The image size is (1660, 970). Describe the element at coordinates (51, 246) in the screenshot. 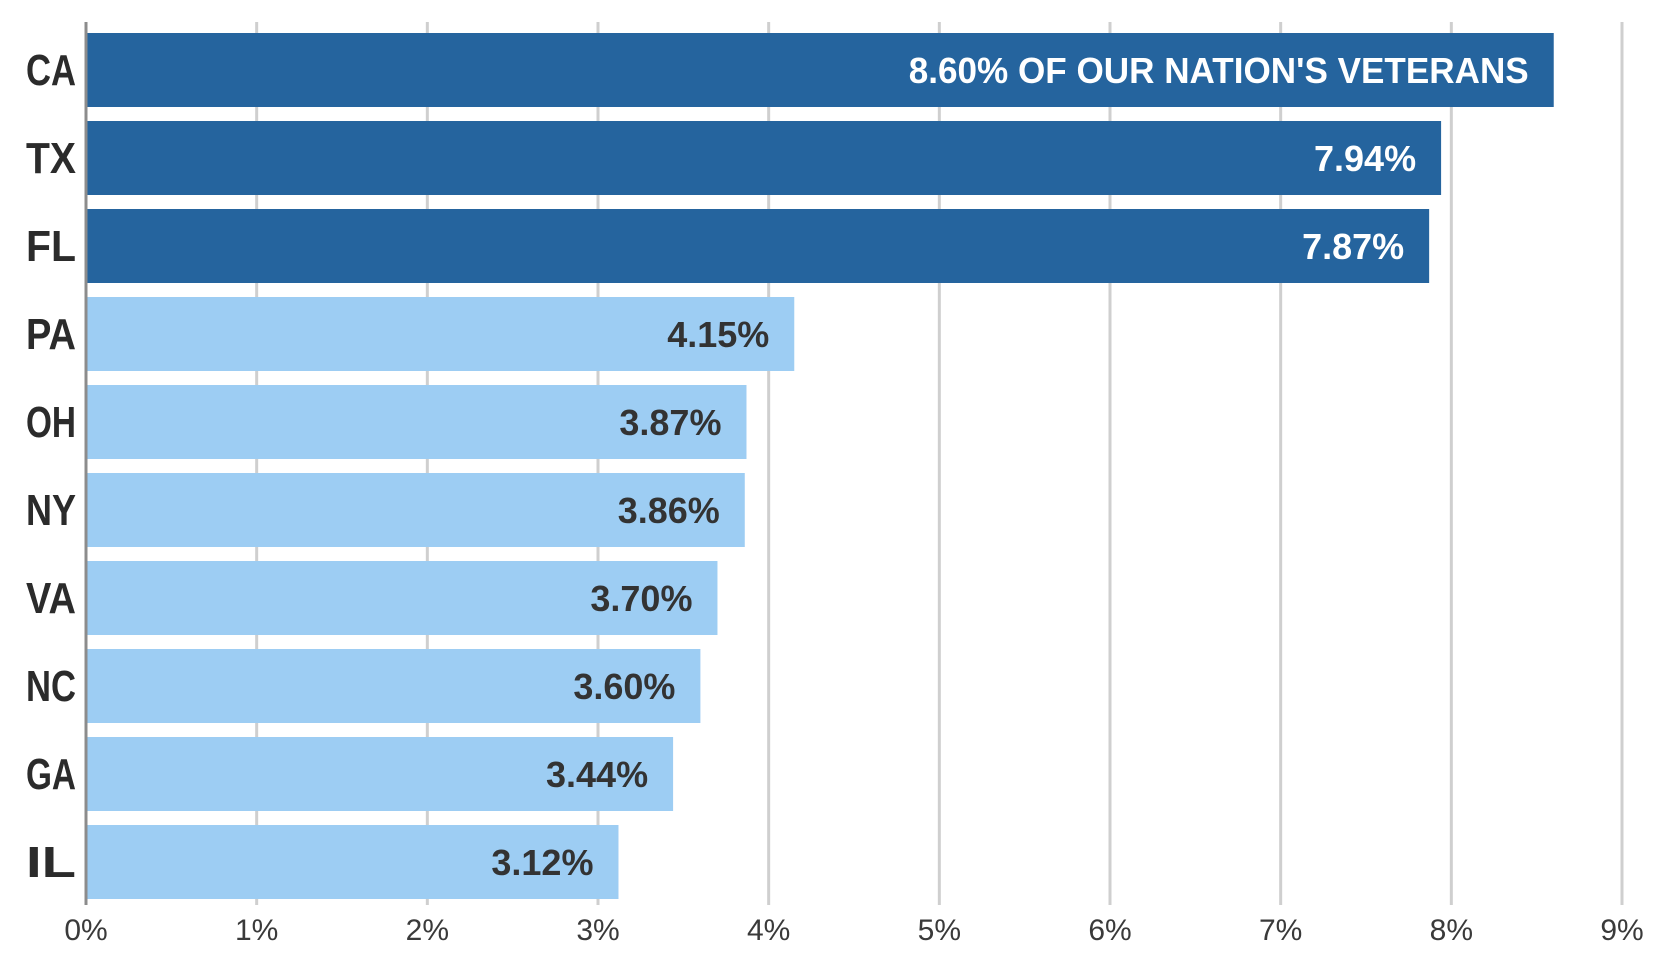

I see `category-label: FL` at that location.